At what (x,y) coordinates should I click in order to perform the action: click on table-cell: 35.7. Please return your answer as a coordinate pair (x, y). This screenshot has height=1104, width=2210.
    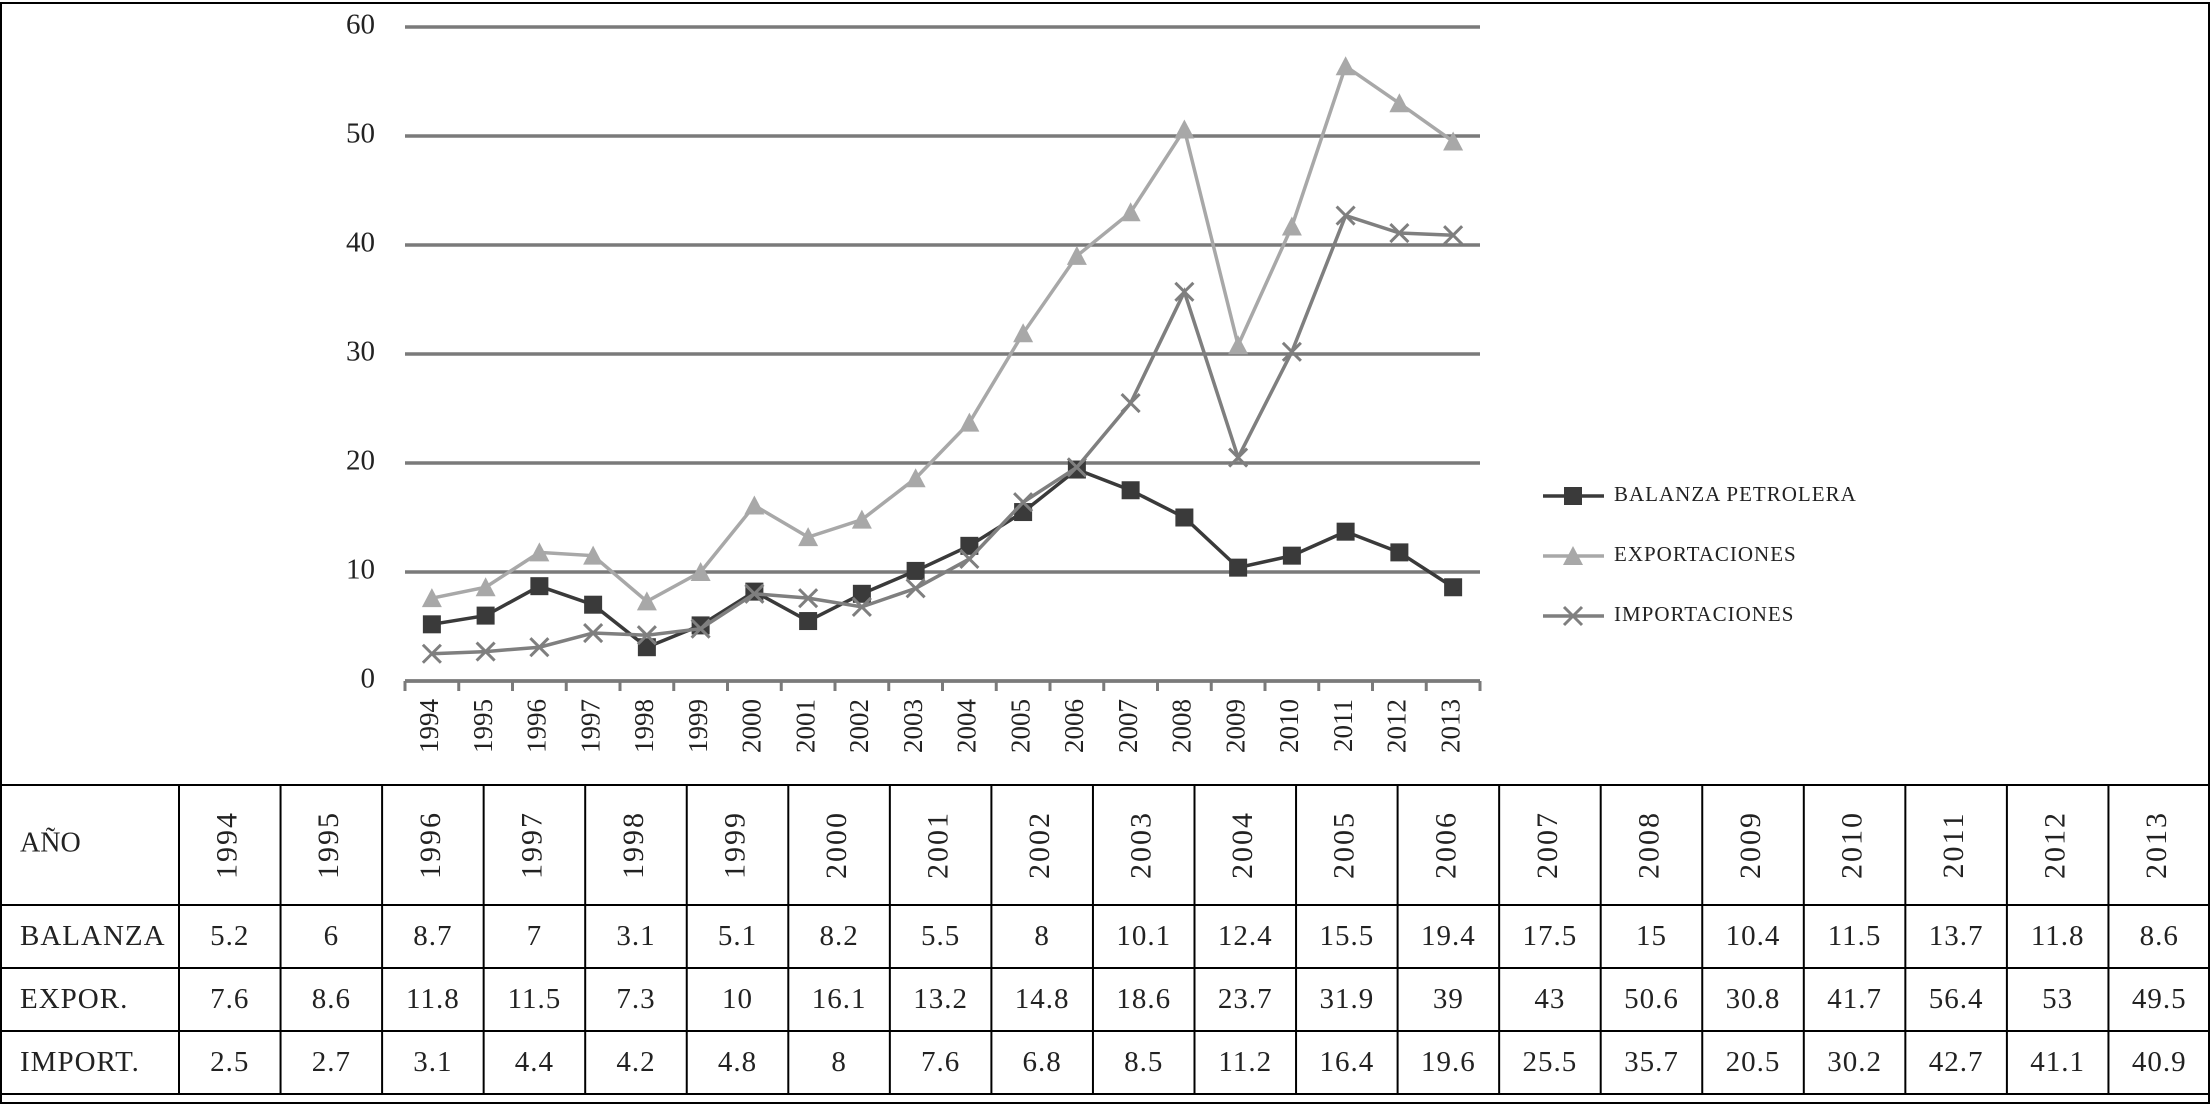
    Looking at the image, I should click on (1651, 1062).